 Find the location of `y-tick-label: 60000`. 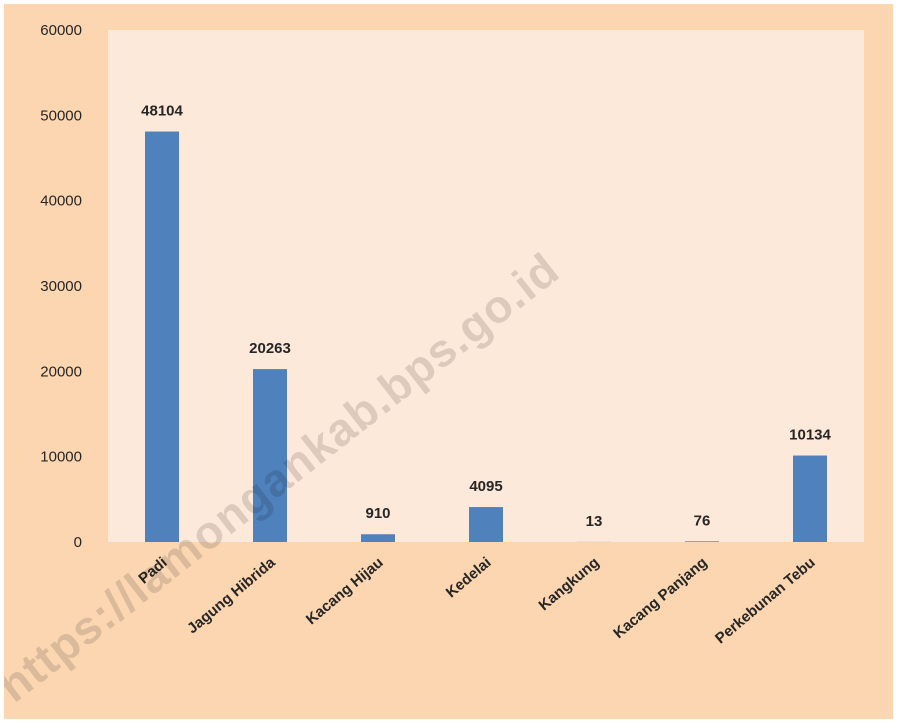

y-tick-label: 60000 is located at coordinates (61, 30).